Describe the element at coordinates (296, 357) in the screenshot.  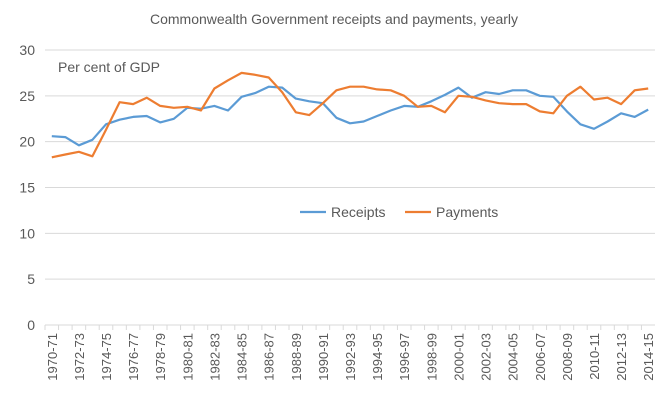
I see `x-tick-label: 1988-89` at that location.